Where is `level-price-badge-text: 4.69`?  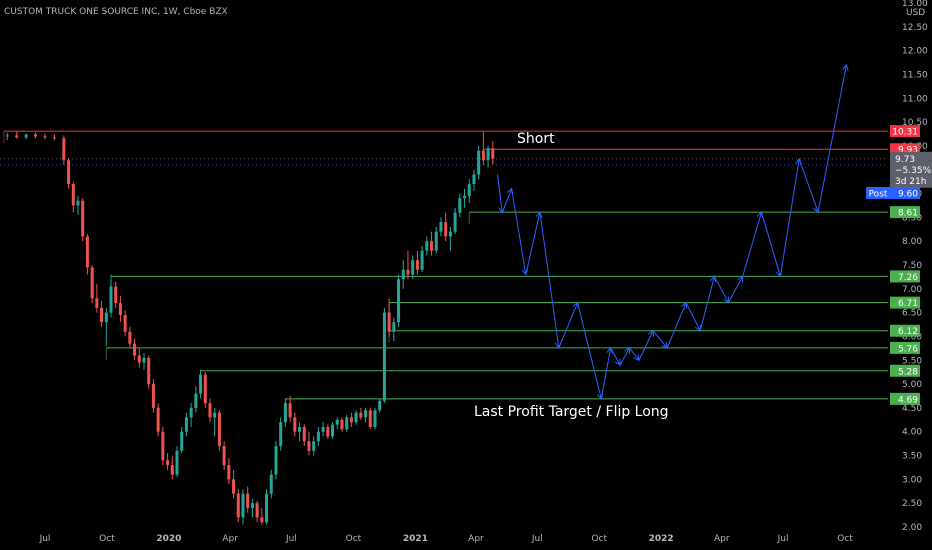
level-price-badge-text: 4.69 is located at coordinates (908, 400).